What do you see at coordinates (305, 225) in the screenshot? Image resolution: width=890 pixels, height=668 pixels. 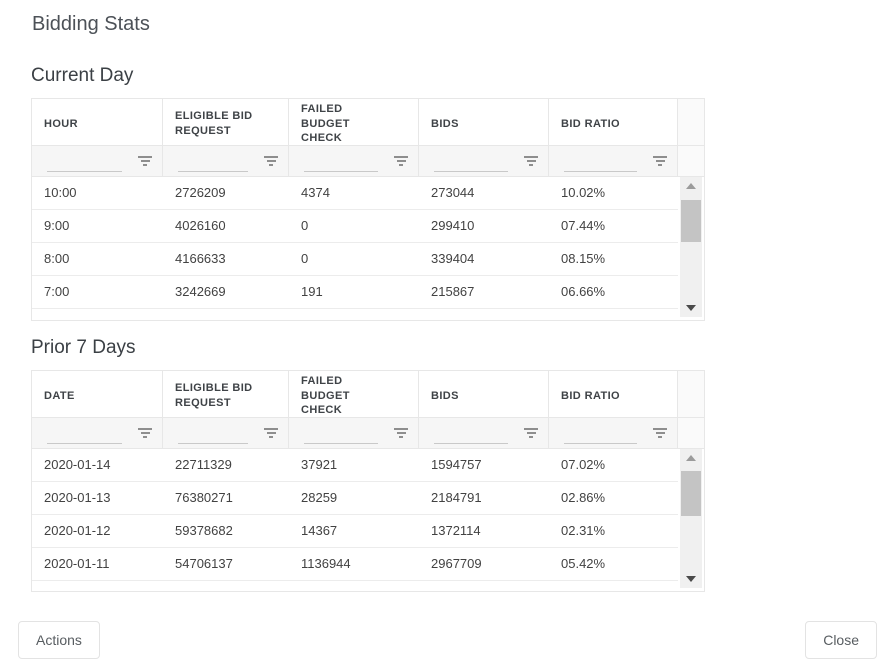 I see `table-cell: 0` at bounding box center [305, 225].